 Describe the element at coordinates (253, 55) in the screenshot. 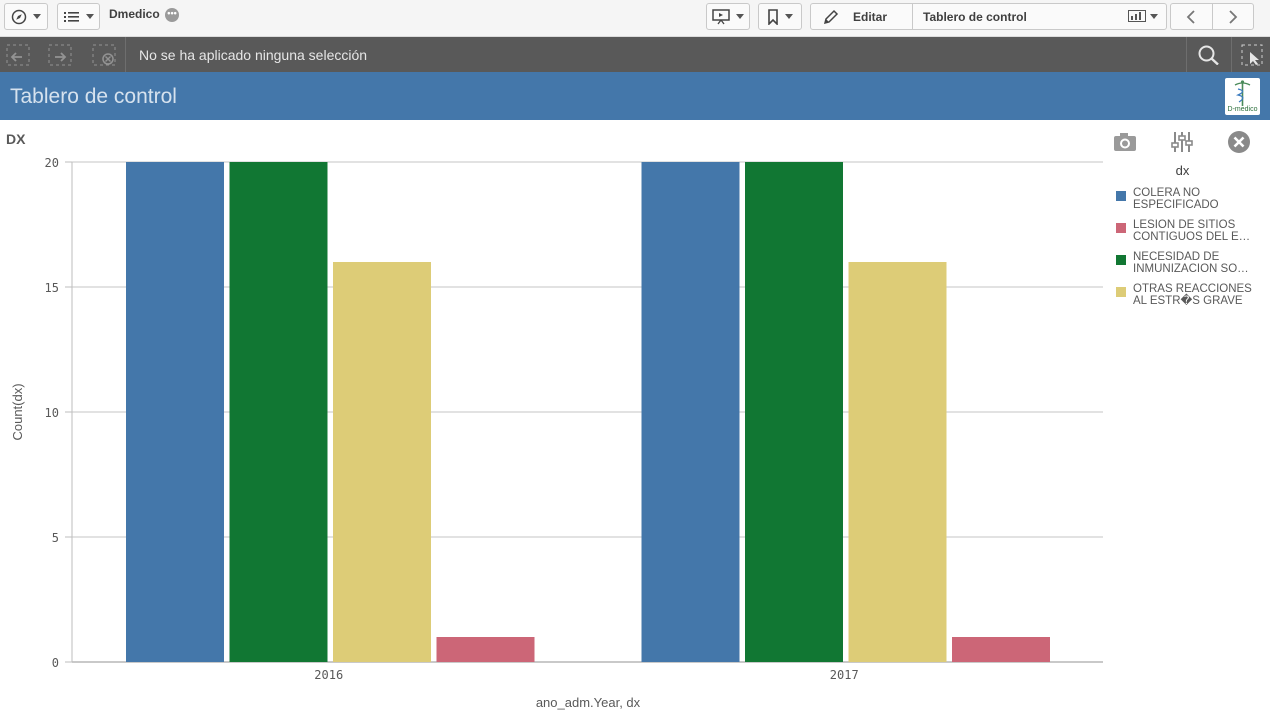

I see `selection-status: No se ha aplicado ninguna selección` at that location.